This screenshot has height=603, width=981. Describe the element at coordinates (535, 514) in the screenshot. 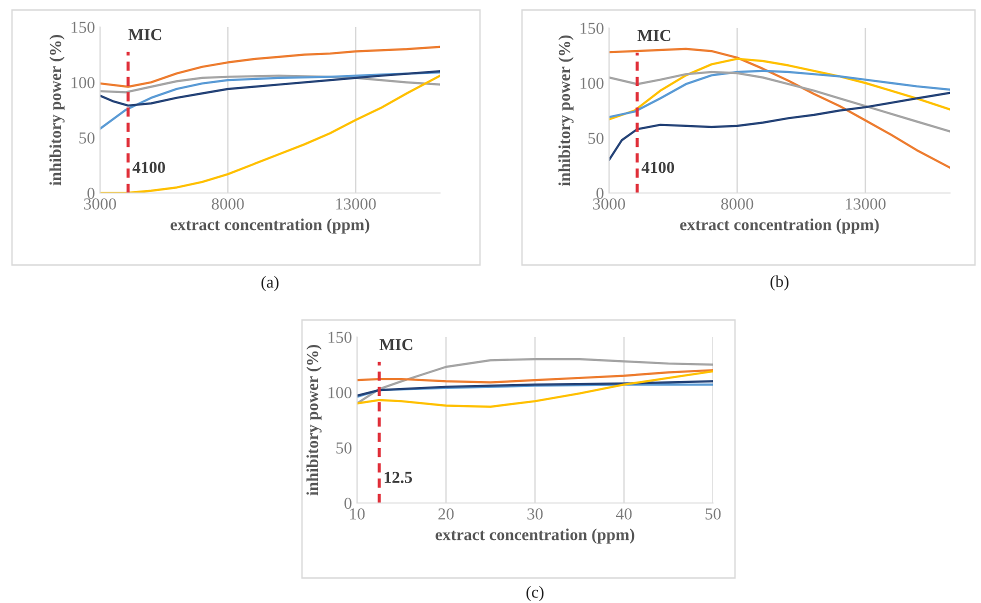

I see `x-tick-label: 30` at that location.